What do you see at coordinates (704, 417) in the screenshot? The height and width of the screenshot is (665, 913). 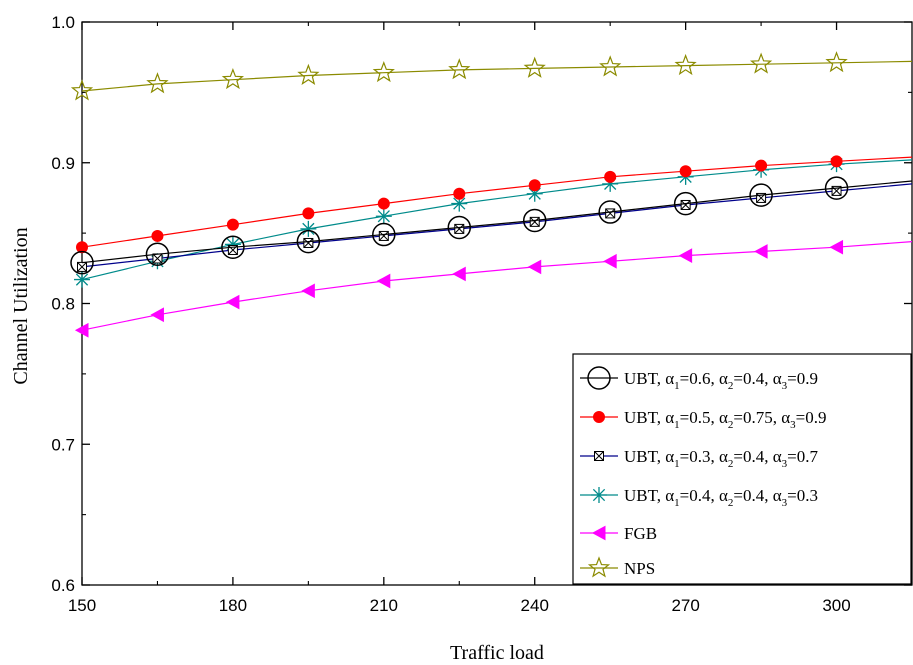 I see `legend-text-part: =0.5, α` at bounding box center [704, 417].